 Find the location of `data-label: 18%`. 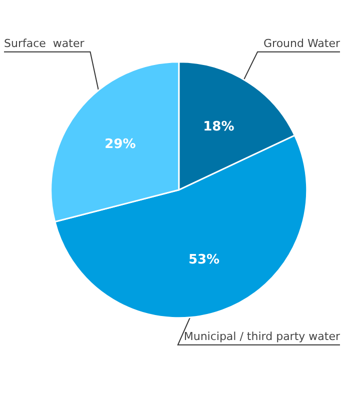

data-label: 18% is located at coordinates (218, 127).